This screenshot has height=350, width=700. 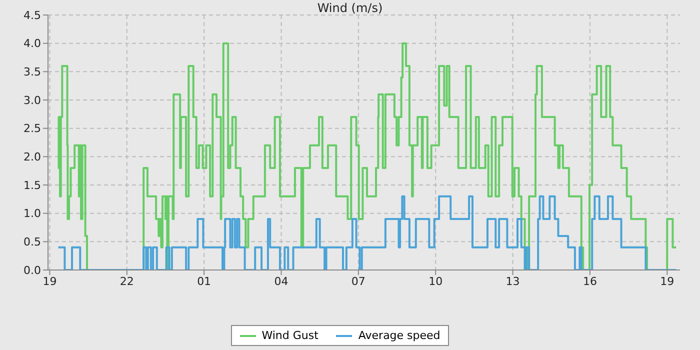 I want to click on y-tick-label: 4.0, so click(x=32, y=43).